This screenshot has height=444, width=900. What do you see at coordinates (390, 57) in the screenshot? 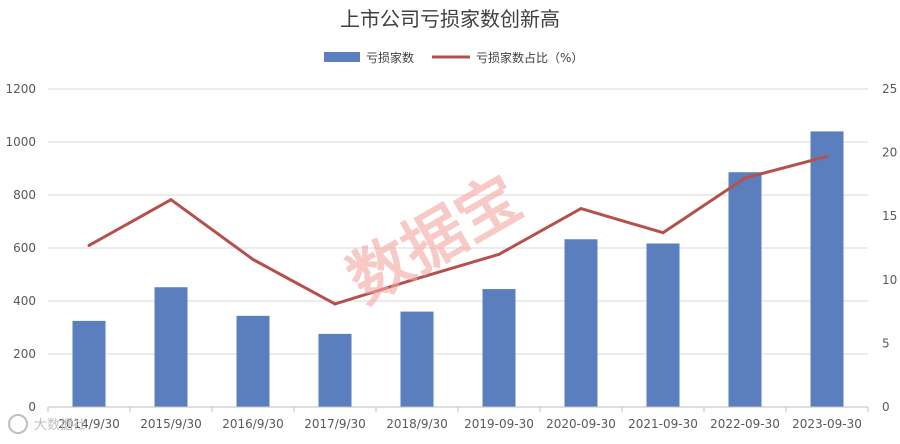
I see `legend-bar-label: 亏损家数` at bounding box center [390, 57].